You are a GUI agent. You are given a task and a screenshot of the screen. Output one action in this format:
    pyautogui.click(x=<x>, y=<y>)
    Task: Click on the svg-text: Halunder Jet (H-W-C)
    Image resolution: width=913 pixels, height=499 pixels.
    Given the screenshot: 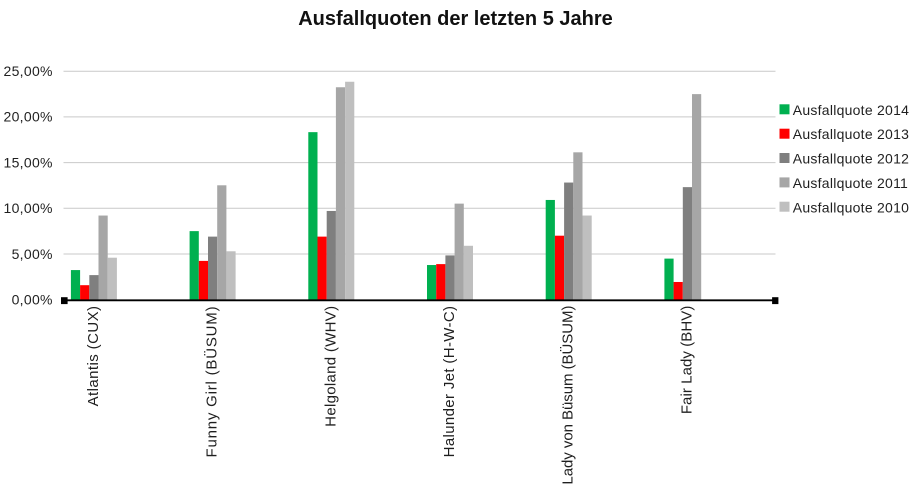 What is the action you would take?
    pyautogui.click(x=449, y=382)
    